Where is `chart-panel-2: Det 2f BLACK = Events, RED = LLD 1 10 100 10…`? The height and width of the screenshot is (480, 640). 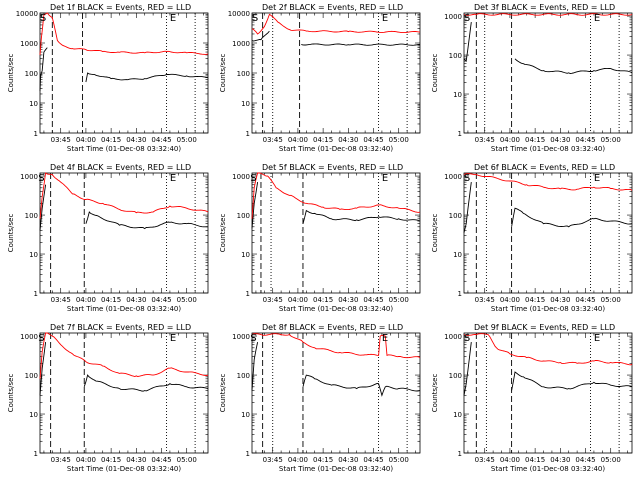 chart-panel-2: Det 2f BLACK = Events, RED = LLD 1 10 100 10… is located at coordinates (320, 78).